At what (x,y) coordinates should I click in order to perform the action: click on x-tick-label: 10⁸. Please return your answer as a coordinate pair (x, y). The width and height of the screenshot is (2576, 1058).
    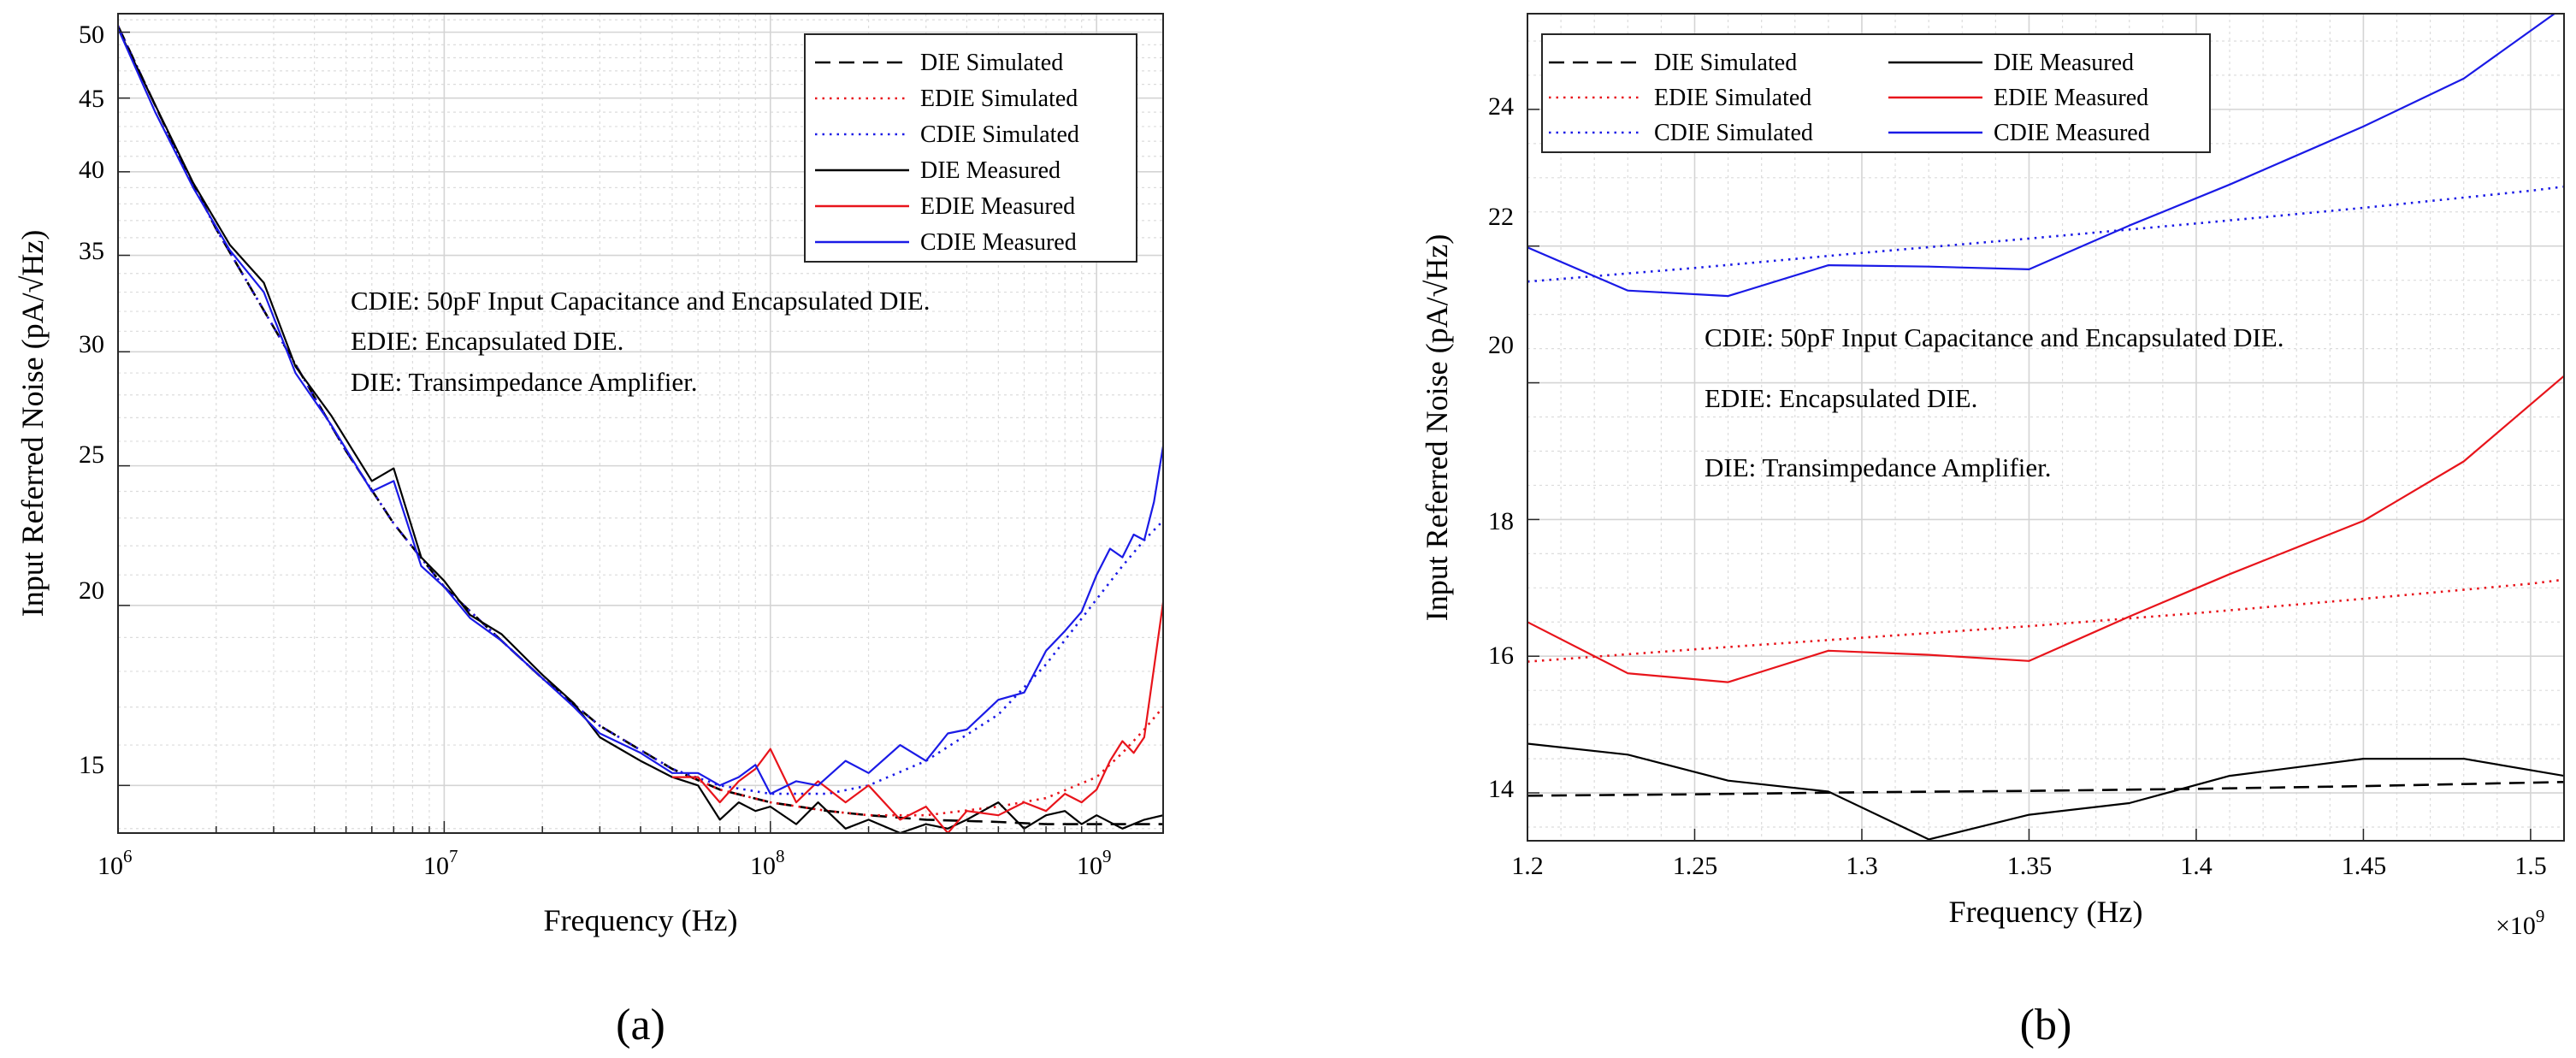
    Looking at the image, I should click on (767, 863).